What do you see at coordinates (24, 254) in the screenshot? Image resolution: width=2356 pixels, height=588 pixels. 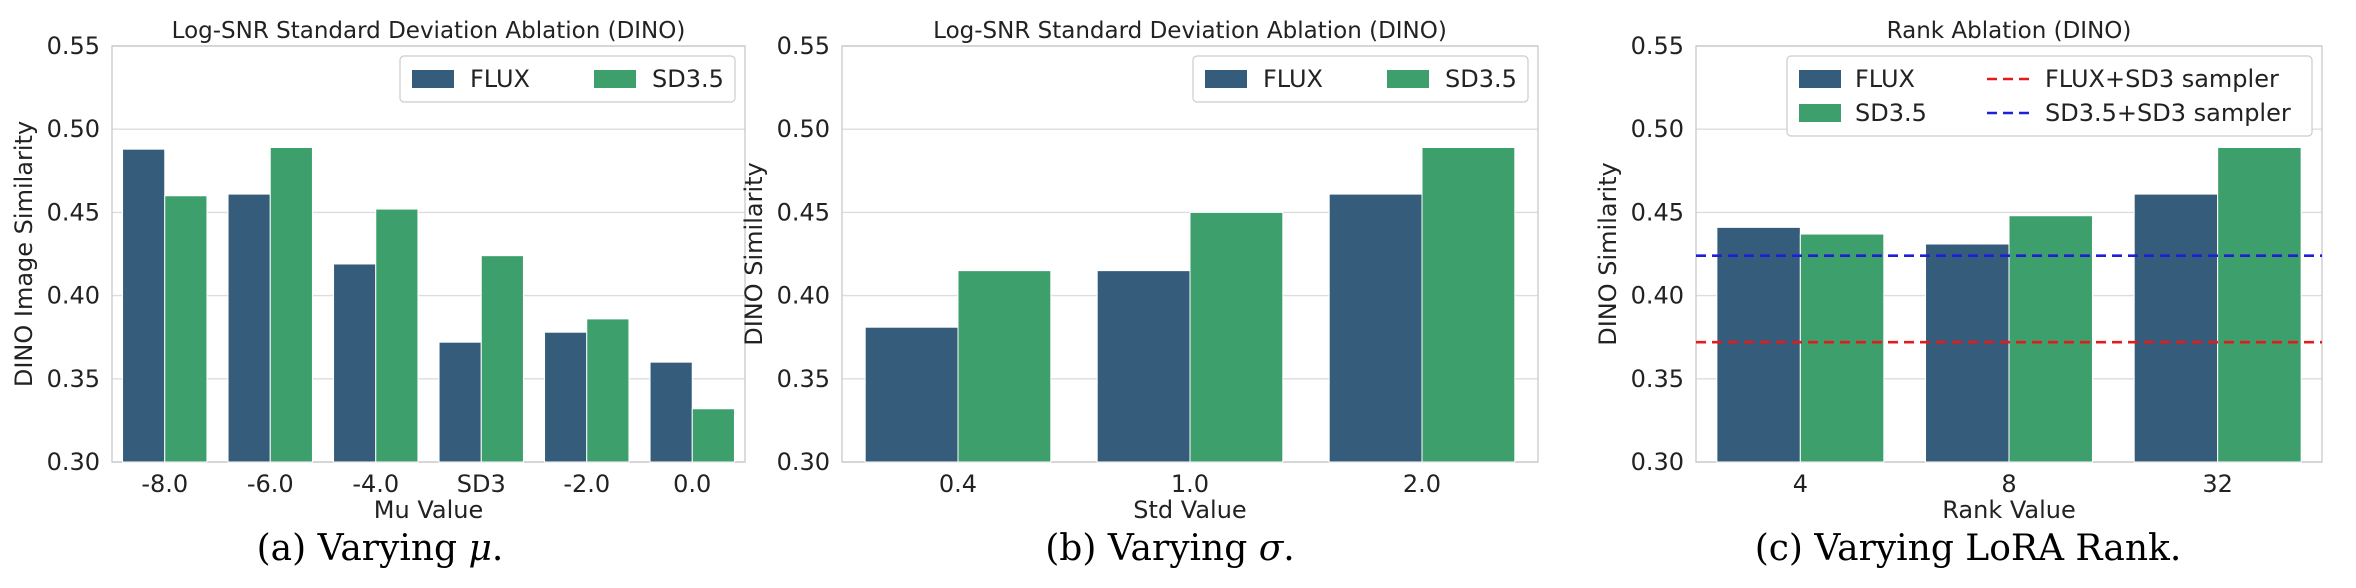 I see `y-axis-label: DINO Image Similarity` at bounding box center [24, 254].